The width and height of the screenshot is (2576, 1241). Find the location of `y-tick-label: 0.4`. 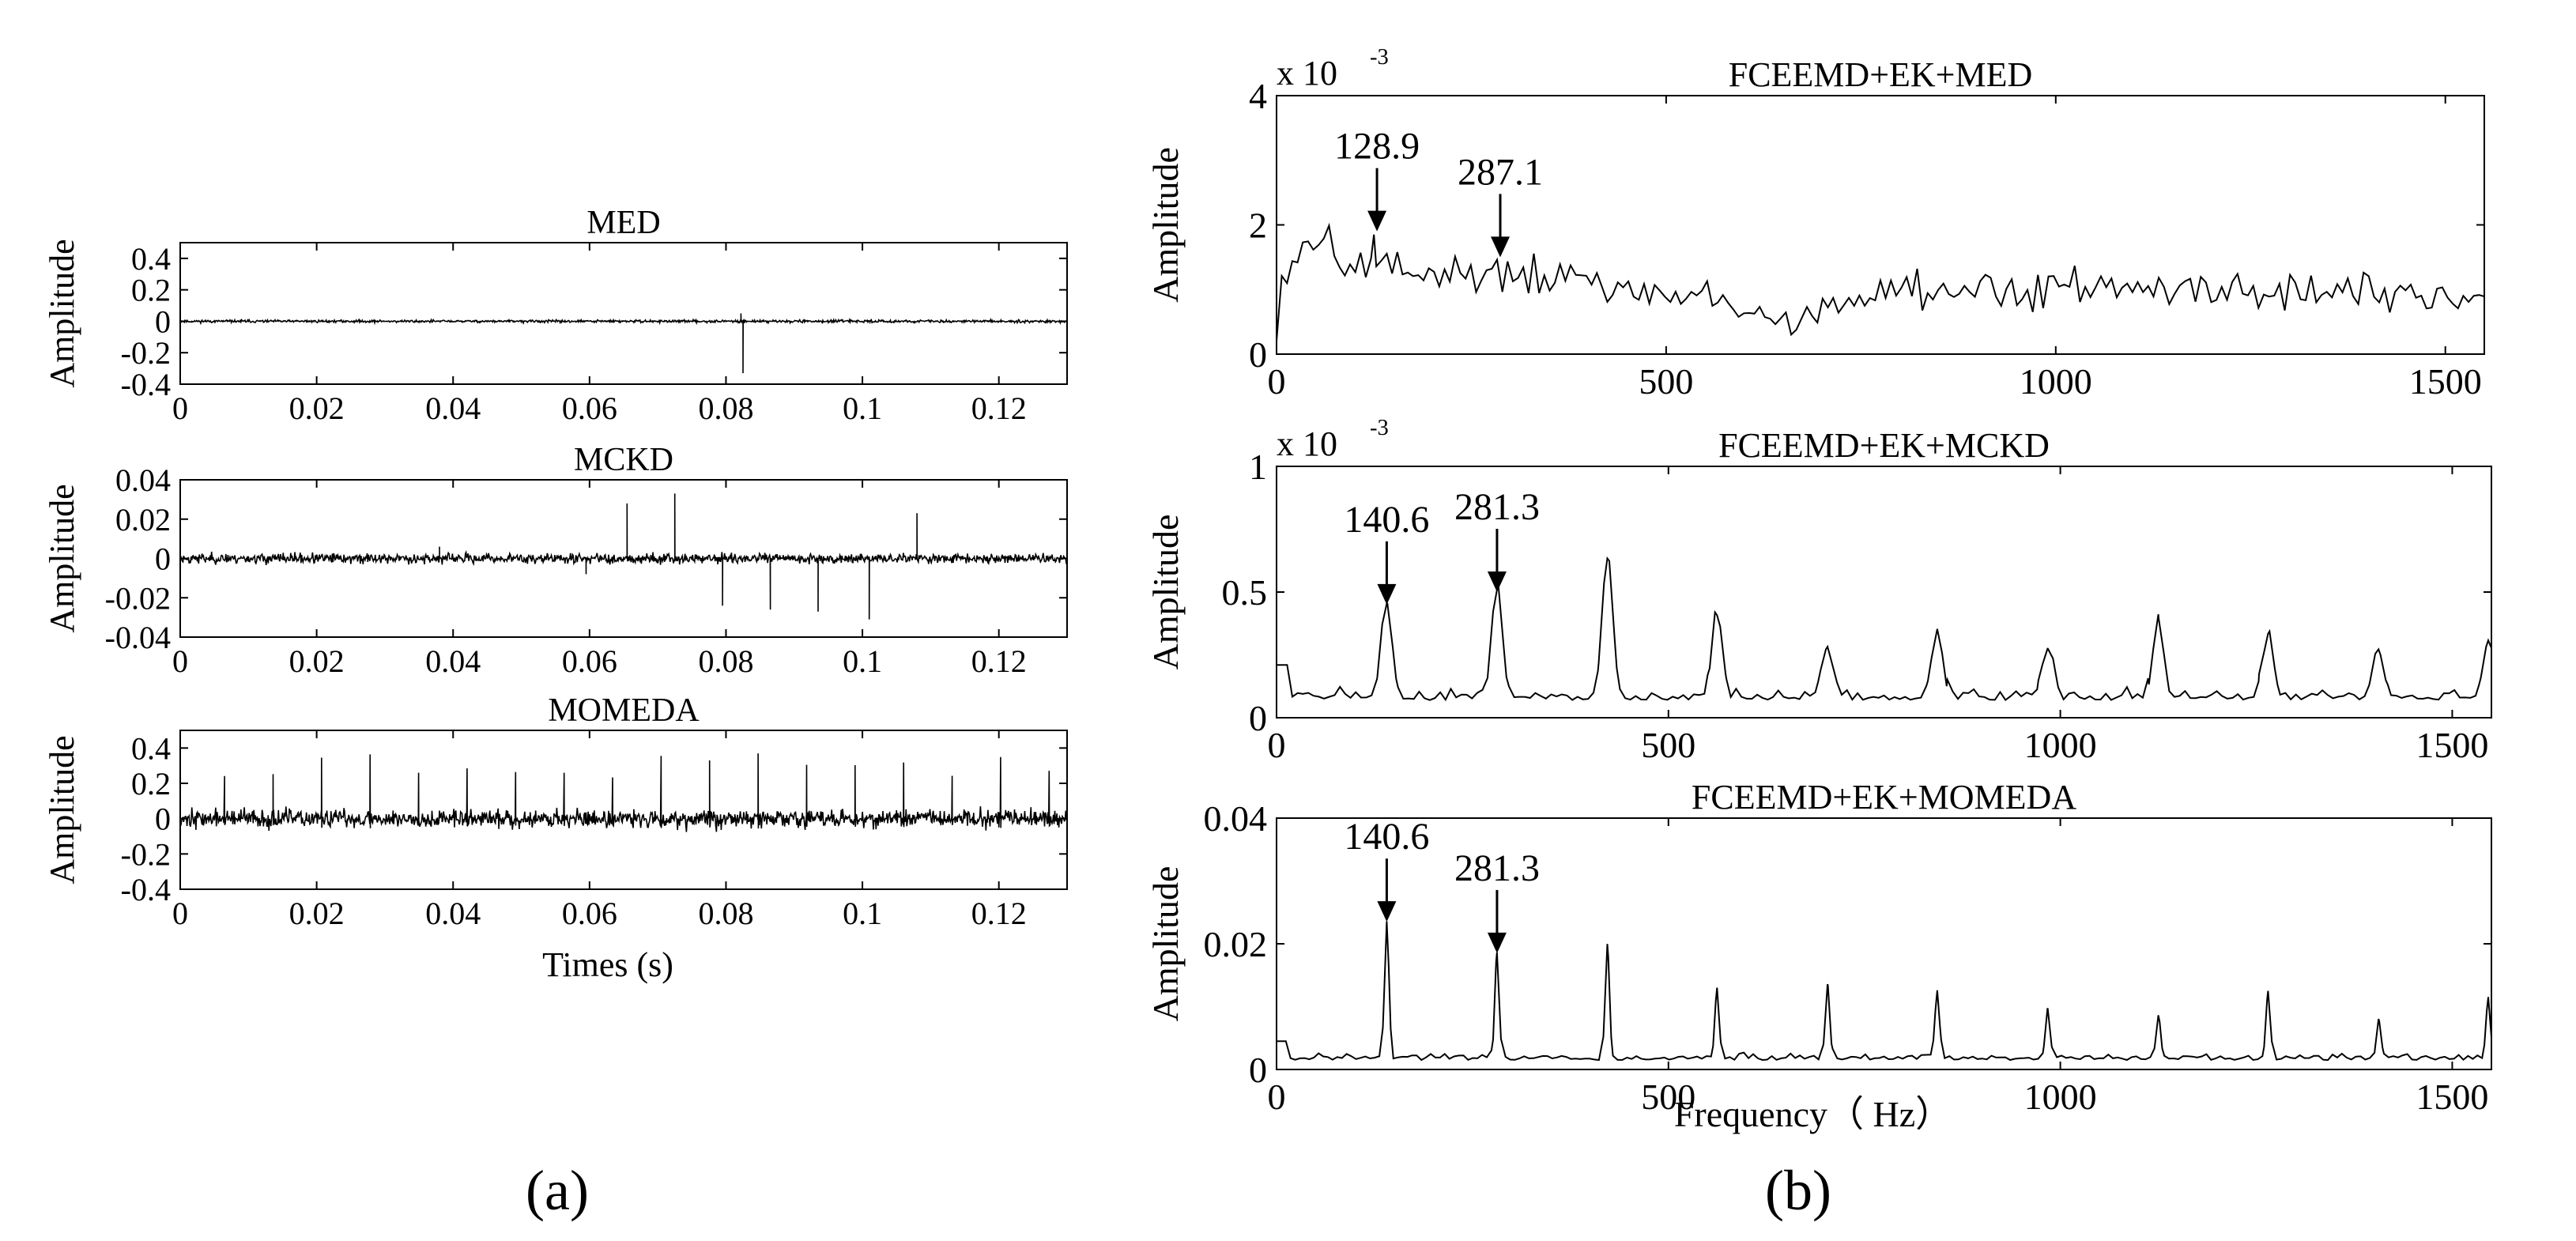

y-tick-label: 0.4 is located at coordinates (151, 259).